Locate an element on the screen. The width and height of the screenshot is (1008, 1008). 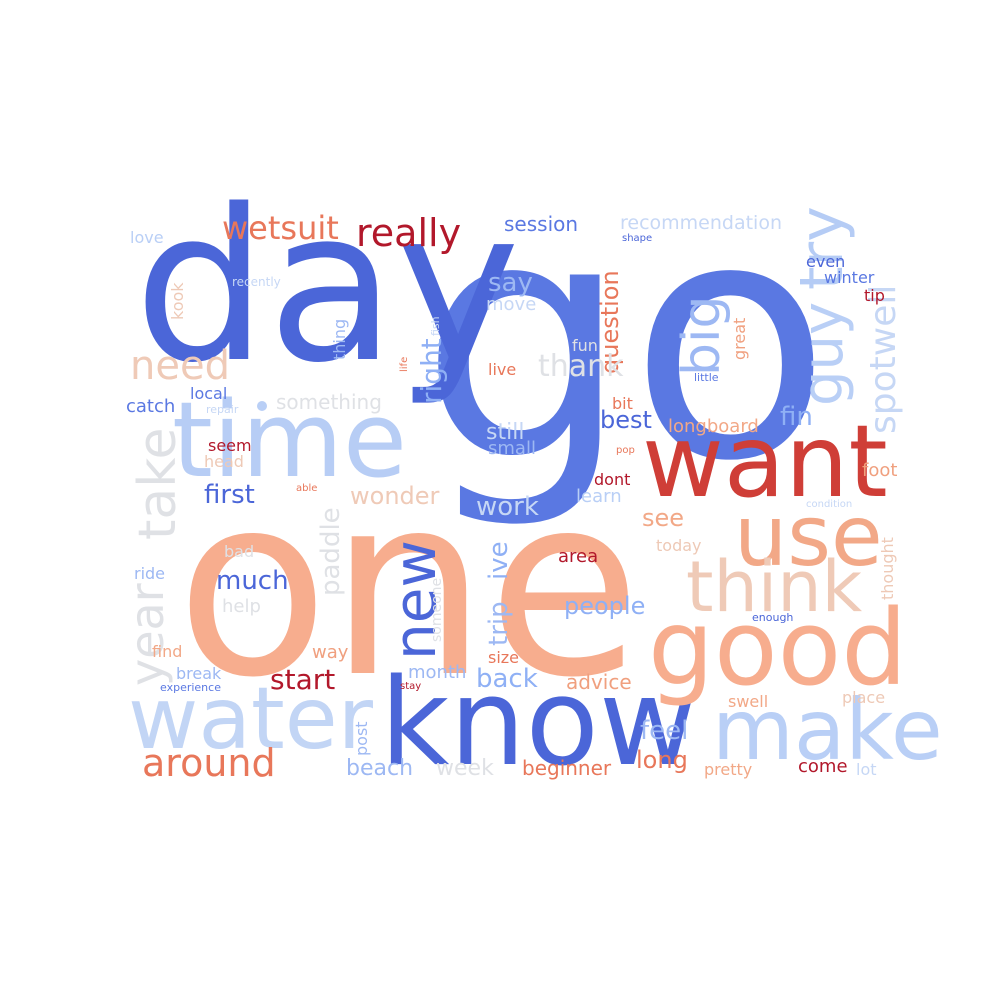
word: paddle is located at coordinates (331, 551).